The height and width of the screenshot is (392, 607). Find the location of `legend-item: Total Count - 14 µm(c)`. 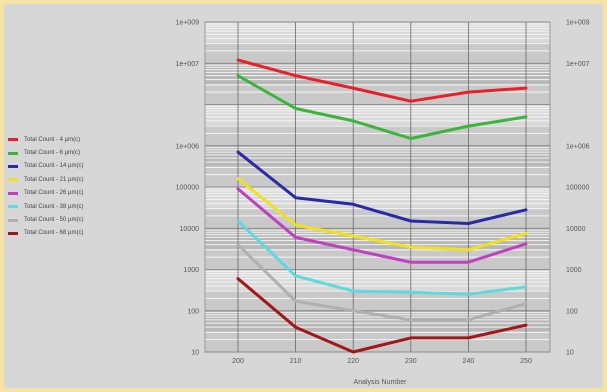

legend-item: Total Count - 14 µm(c) is located at coordinates (45, 166).